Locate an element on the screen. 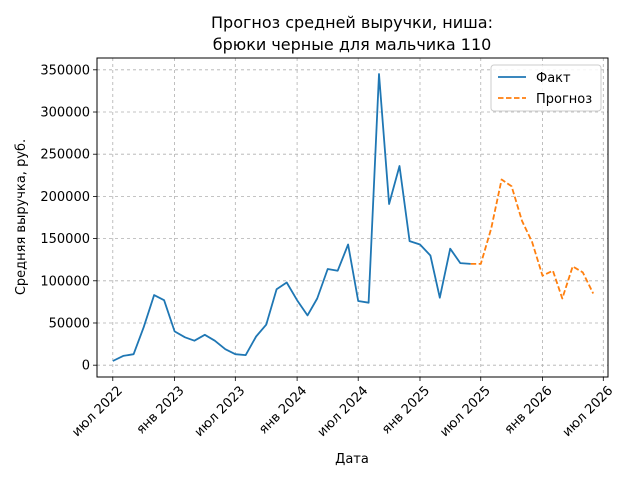 Image resolution: width=640 pixels, height=480 pixels. y-tick-label: 250000 is located at coordinates (65, 155).